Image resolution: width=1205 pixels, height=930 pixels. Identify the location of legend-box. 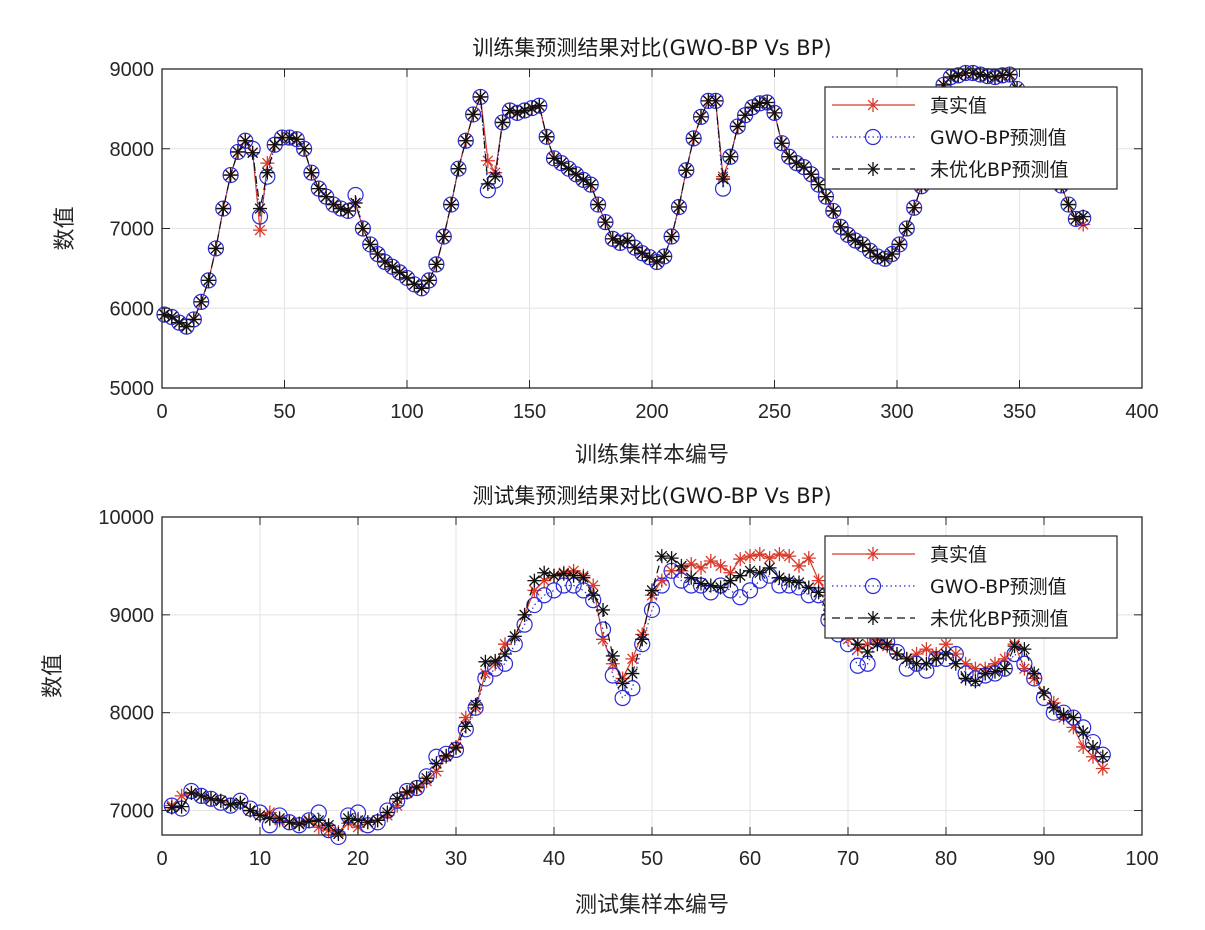
(971, 587).